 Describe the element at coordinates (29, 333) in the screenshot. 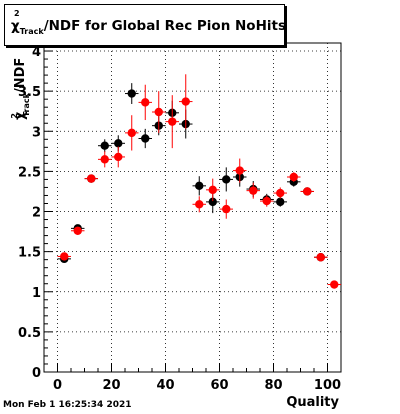

I see `y-tick-label: 0.5` at that location.